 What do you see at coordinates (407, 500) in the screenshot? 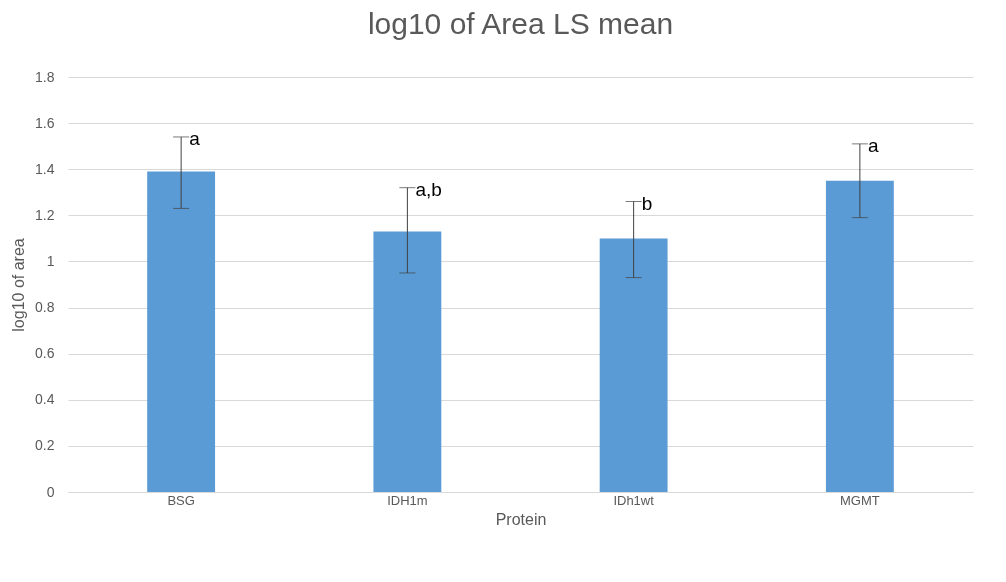
I see `x-tick-label: IDH1m` at bounding box center [407, 500].